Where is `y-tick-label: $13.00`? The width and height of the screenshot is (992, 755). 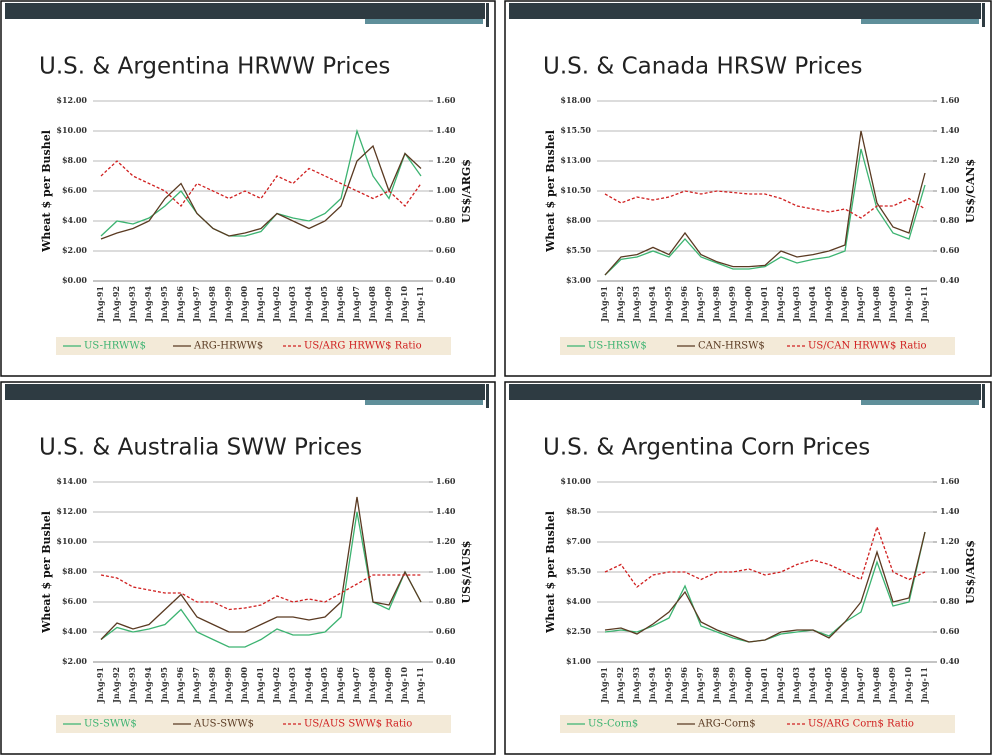 y-tick-label: $13.00 is located at coordinates (575, 160).